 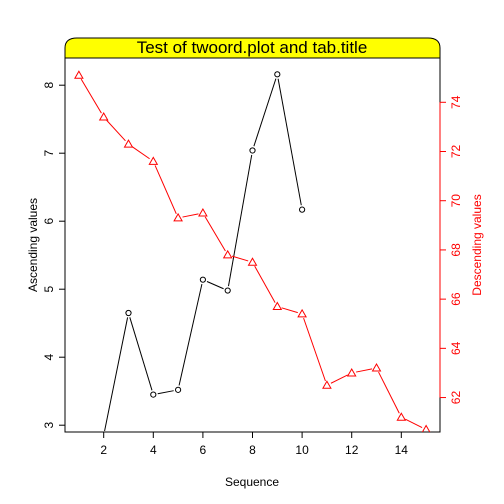 I want to click on right-tick-label: 66, so click(x=456, y=299).